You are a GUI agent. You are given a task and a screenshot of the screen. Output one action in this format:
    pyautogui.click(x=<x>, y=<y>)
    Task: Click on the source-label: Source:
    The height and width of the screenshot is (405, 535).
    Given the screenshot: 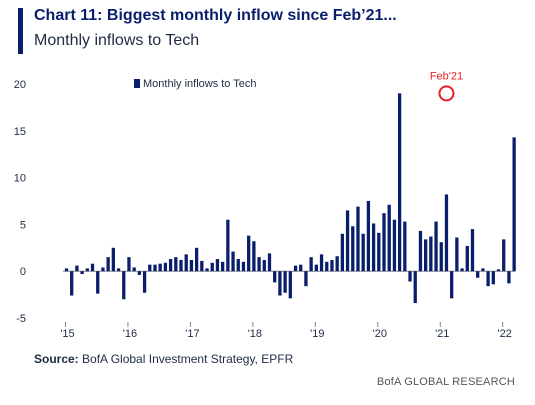 What is the action you would take?
    pyautogui.click(x=56, y=359)
    